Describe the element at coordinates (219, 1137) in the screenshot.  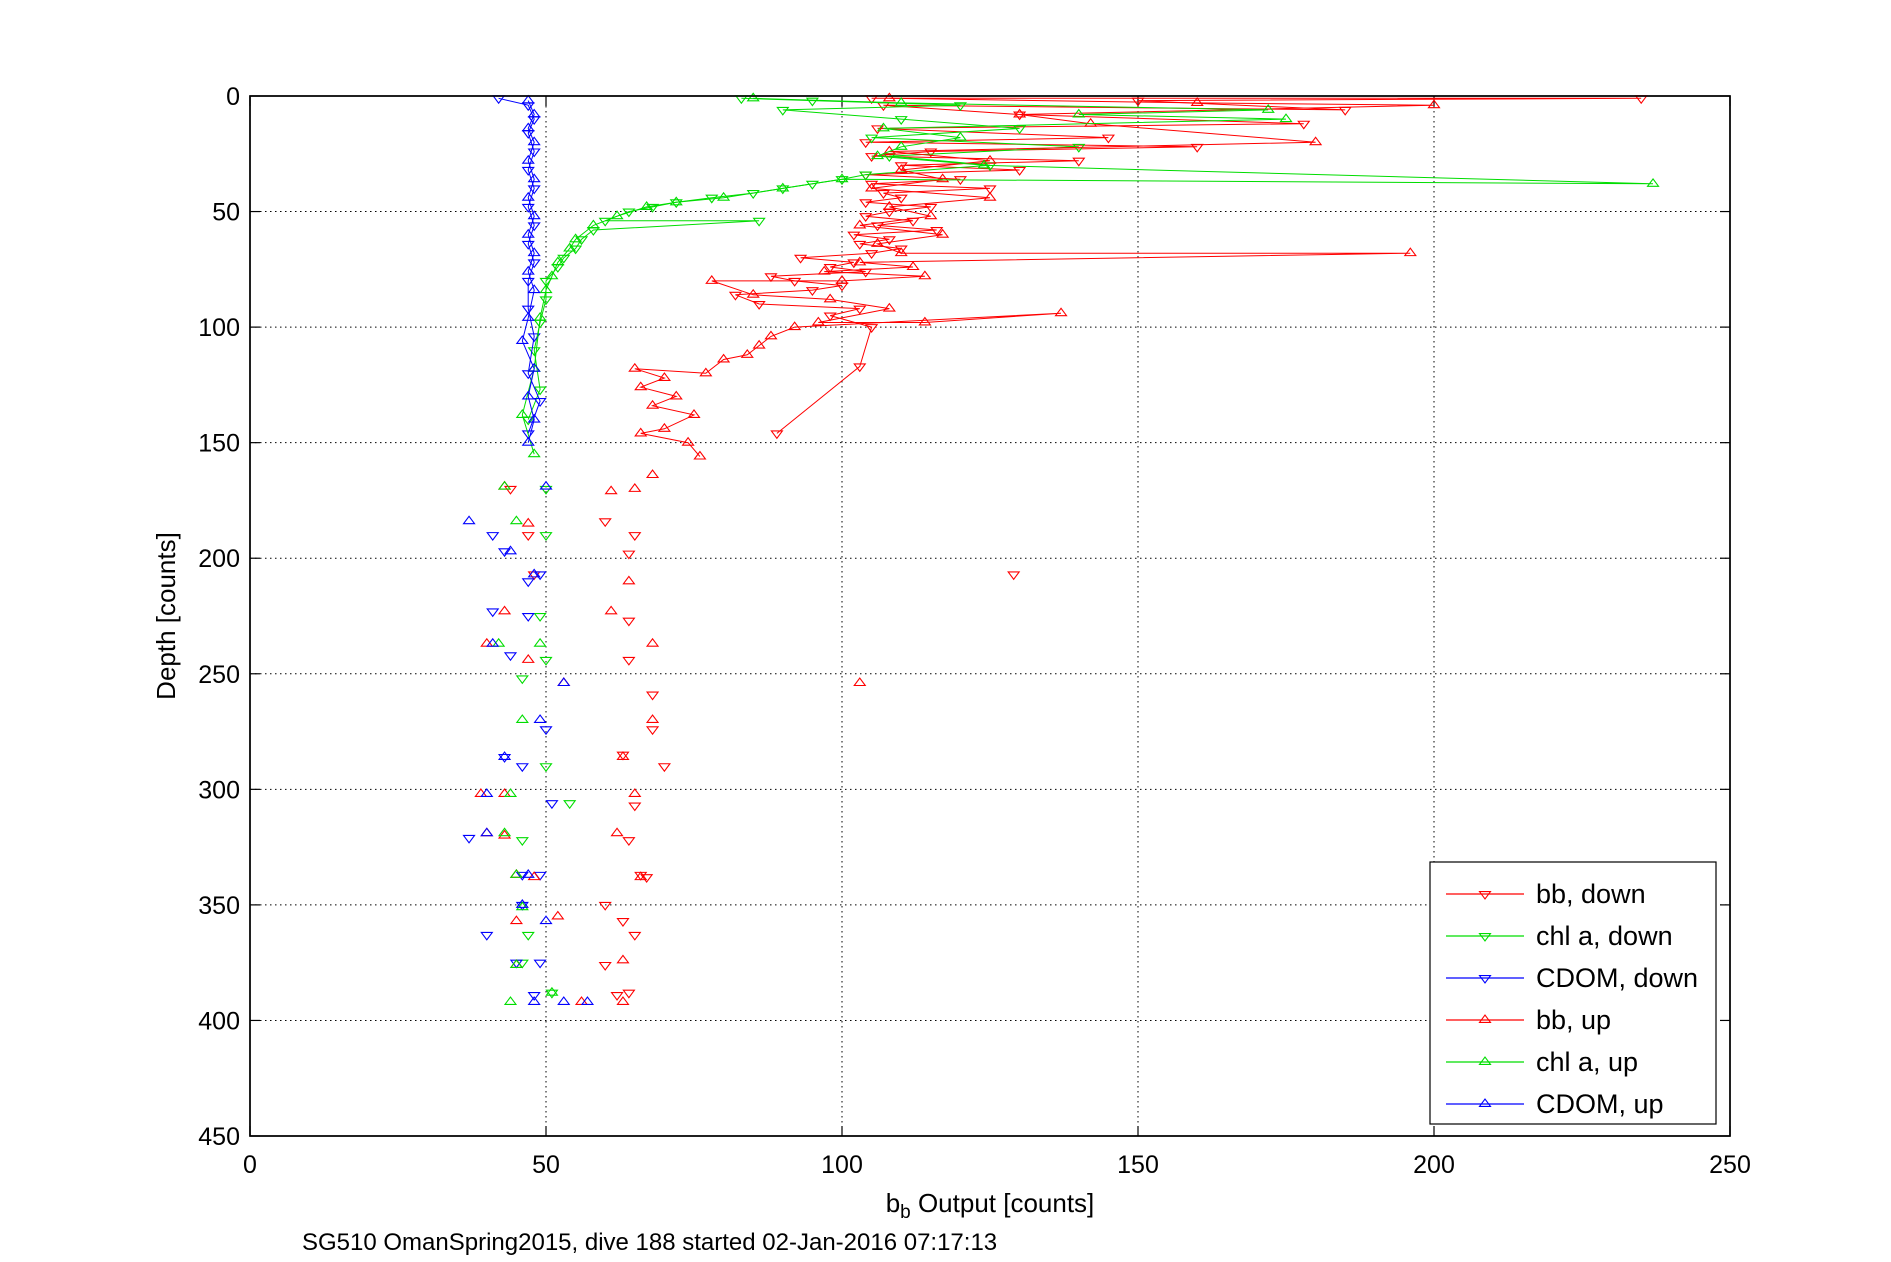
I see `y-tick-label: 450` at that location.